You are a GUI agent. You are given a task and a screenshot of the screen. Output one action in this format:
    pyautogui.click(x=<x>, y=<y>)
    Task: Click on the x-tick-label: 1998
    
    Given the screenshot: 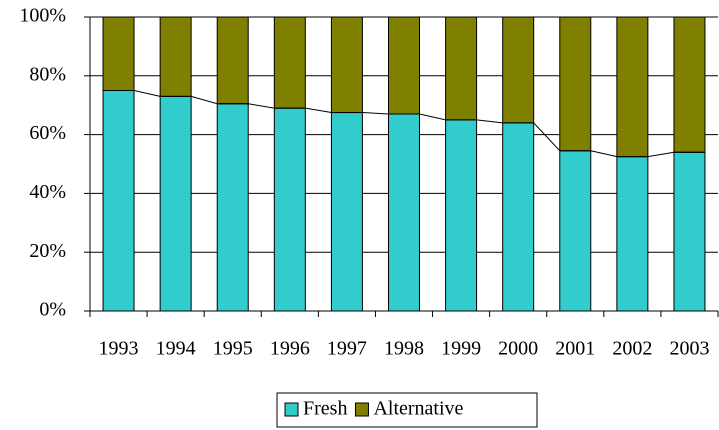 What is the action you would take?
    pyautogui.click(x=404, y=349)
    